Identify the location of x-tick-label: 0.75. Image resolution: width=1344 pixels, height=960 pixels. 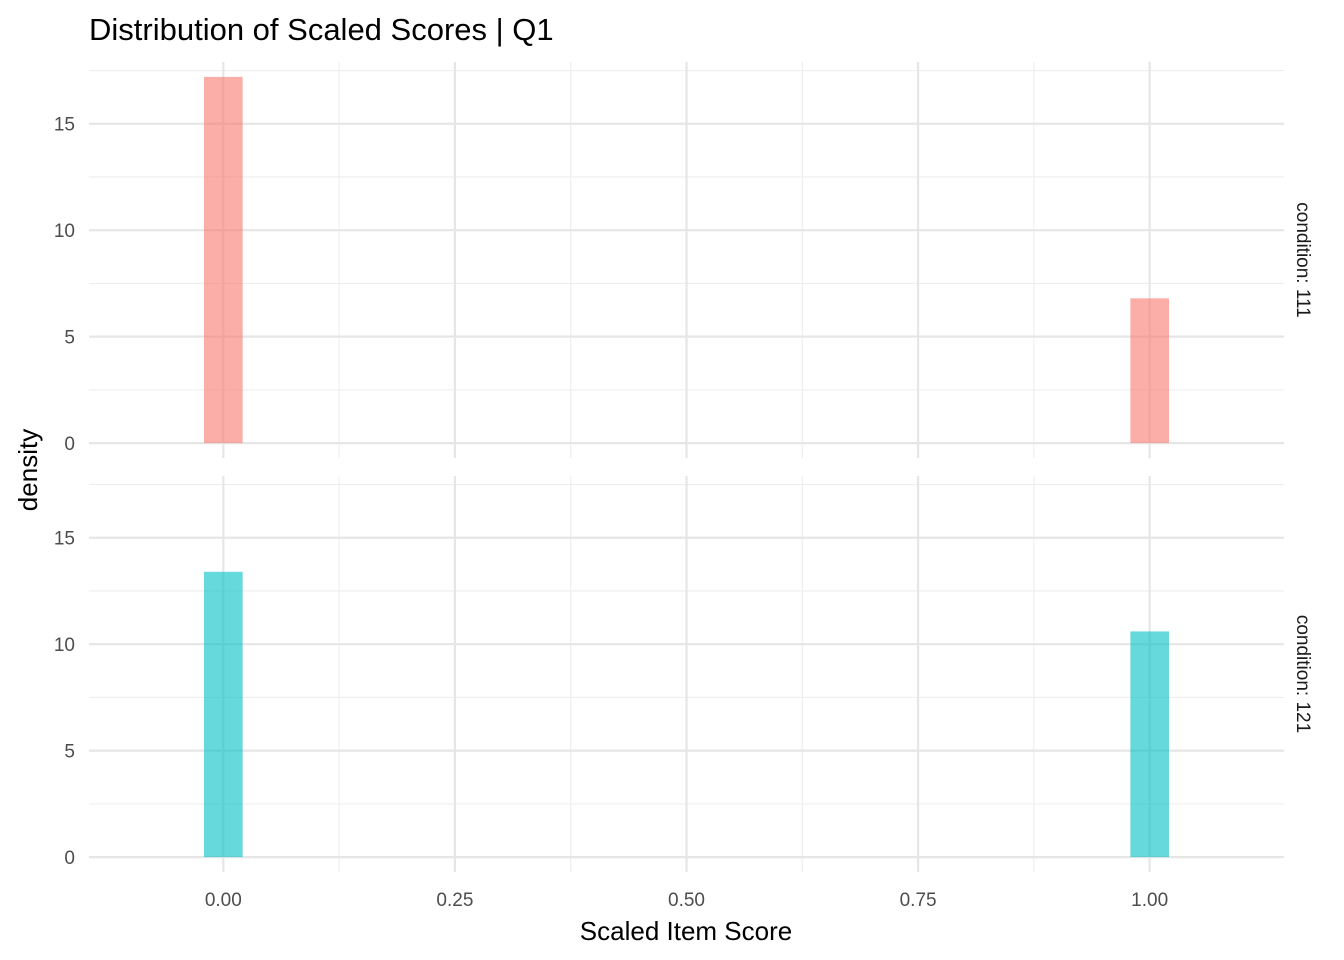
(918, 900).